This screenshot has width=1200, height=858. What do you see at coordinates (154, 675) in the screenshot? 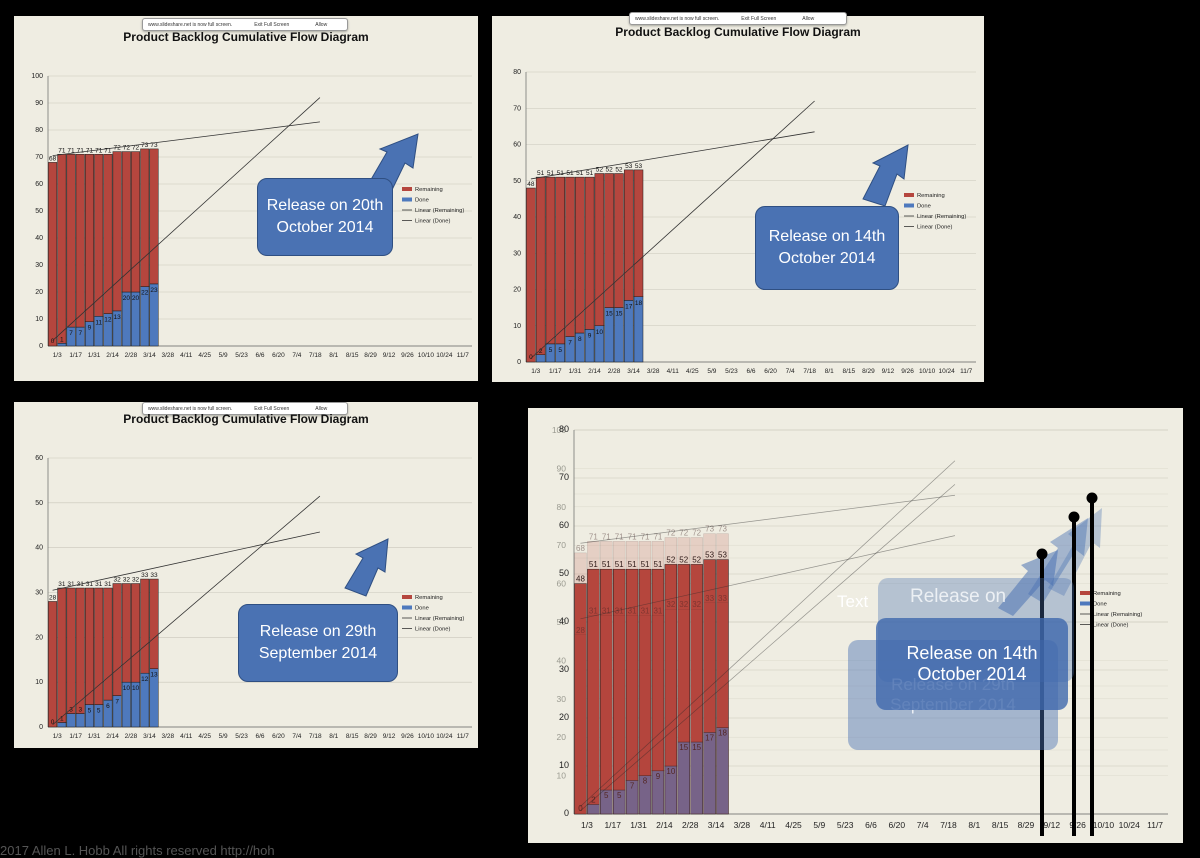
I see `done-data-label: 13` at bounding box center [154, 675].